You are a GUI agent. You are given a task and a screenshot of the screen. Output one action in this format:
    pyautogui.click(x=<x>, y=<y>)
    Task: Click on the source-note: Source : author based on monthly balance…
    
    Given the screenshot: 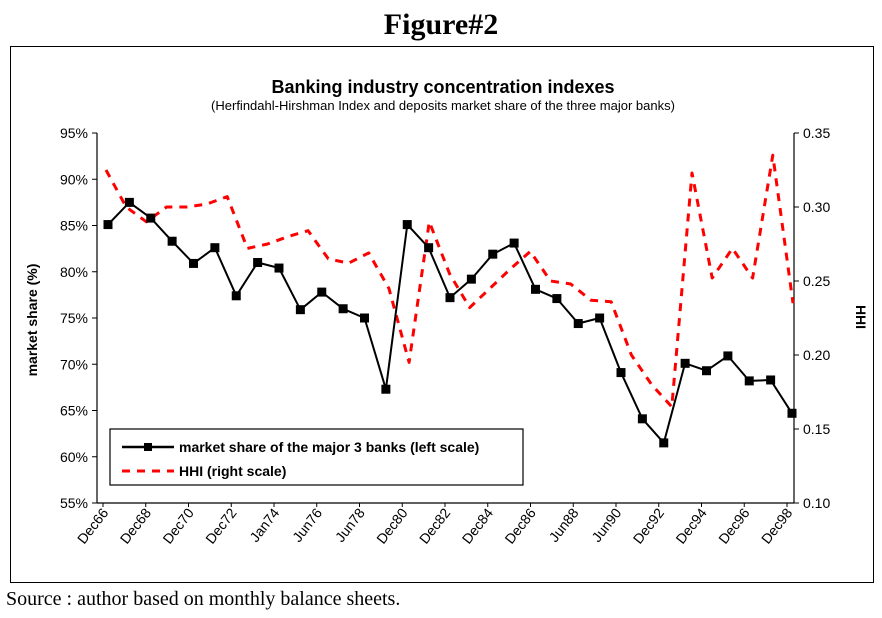 What is the action you would take?
    pyautogui.click(x=203, y=599)
    